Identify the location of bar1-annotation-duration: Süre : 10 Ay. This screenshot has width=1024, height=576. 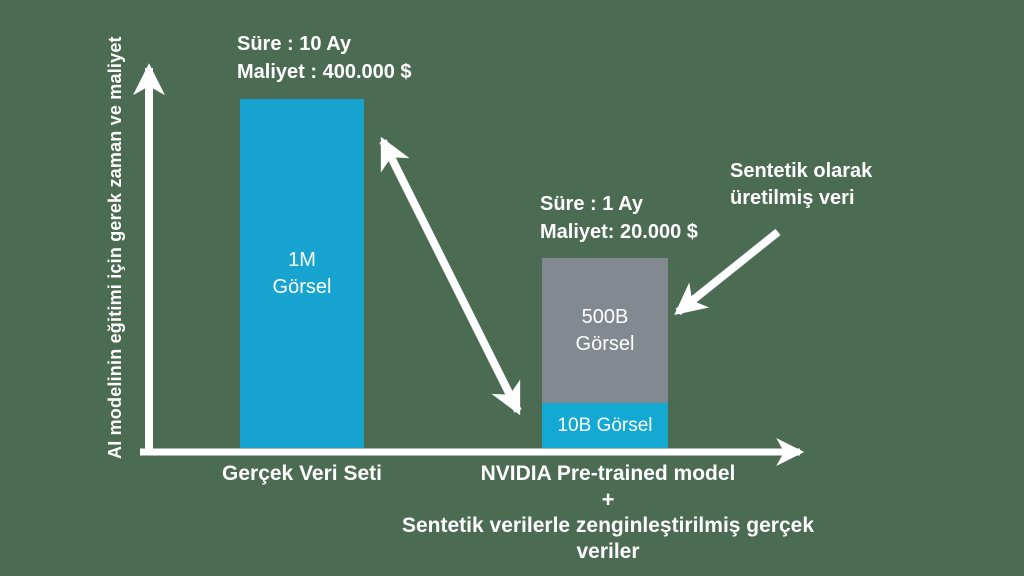
(294, 44).